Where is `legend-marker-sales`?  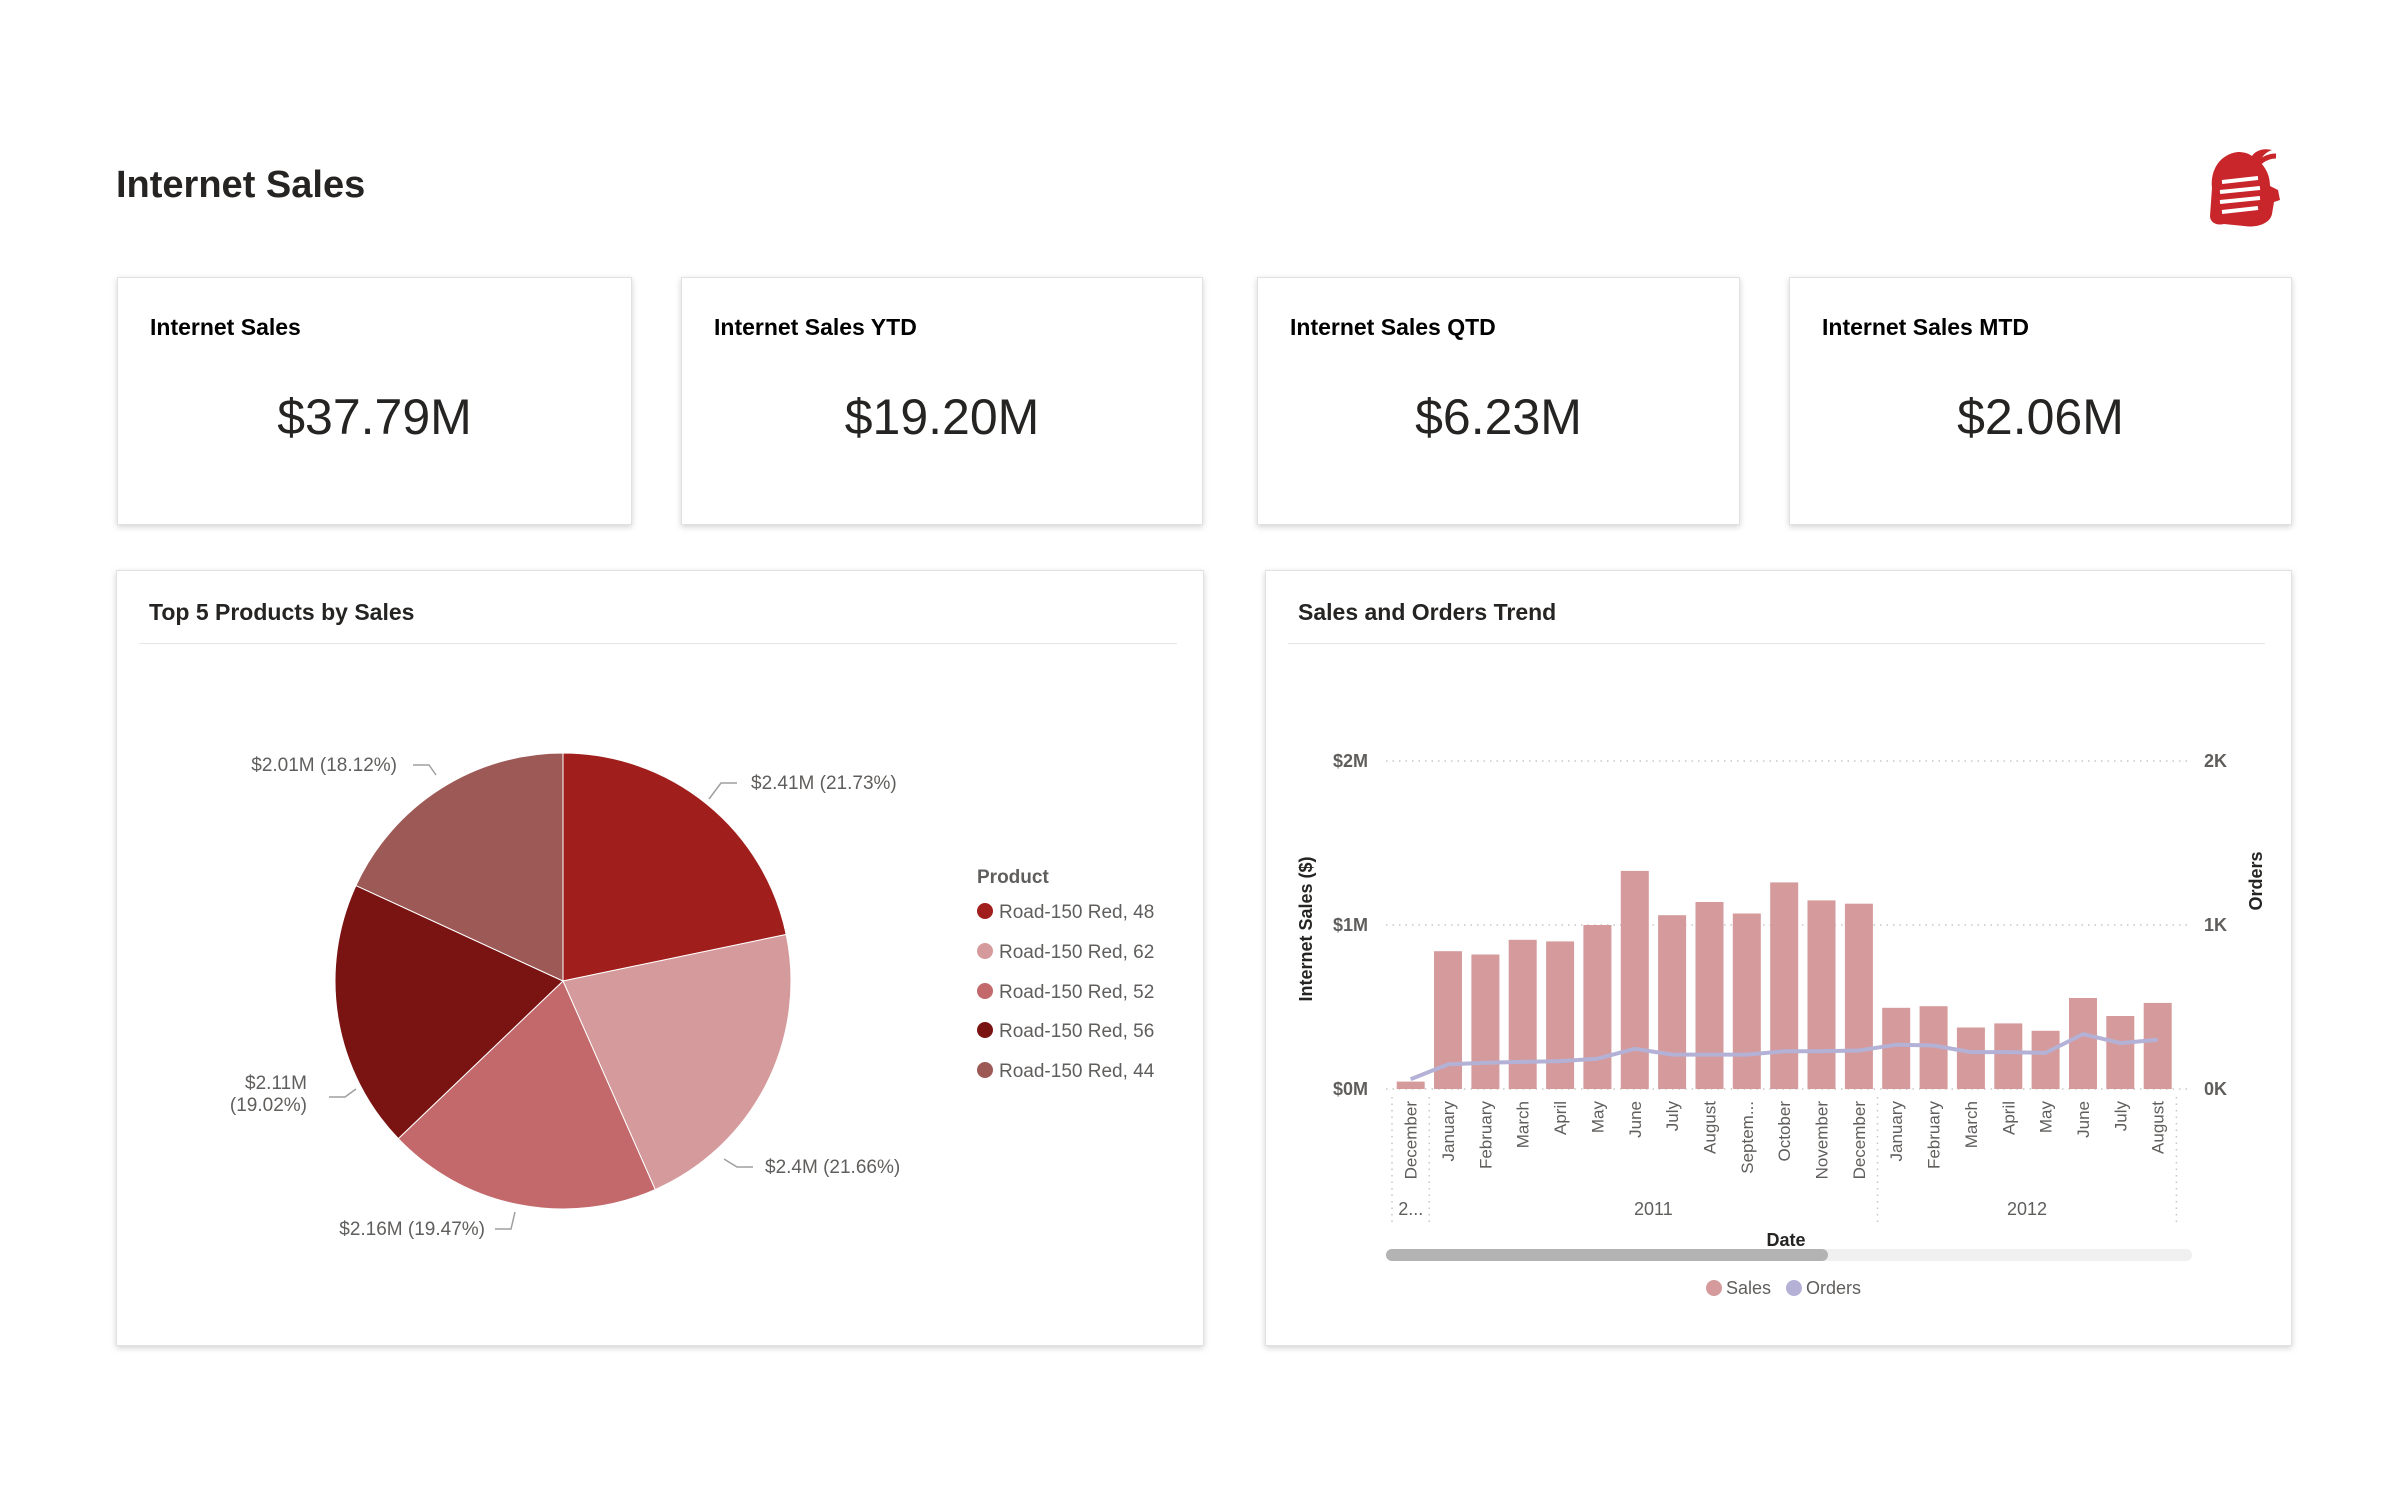 legend-marker-sales is located at coordinates (1714, 1288).